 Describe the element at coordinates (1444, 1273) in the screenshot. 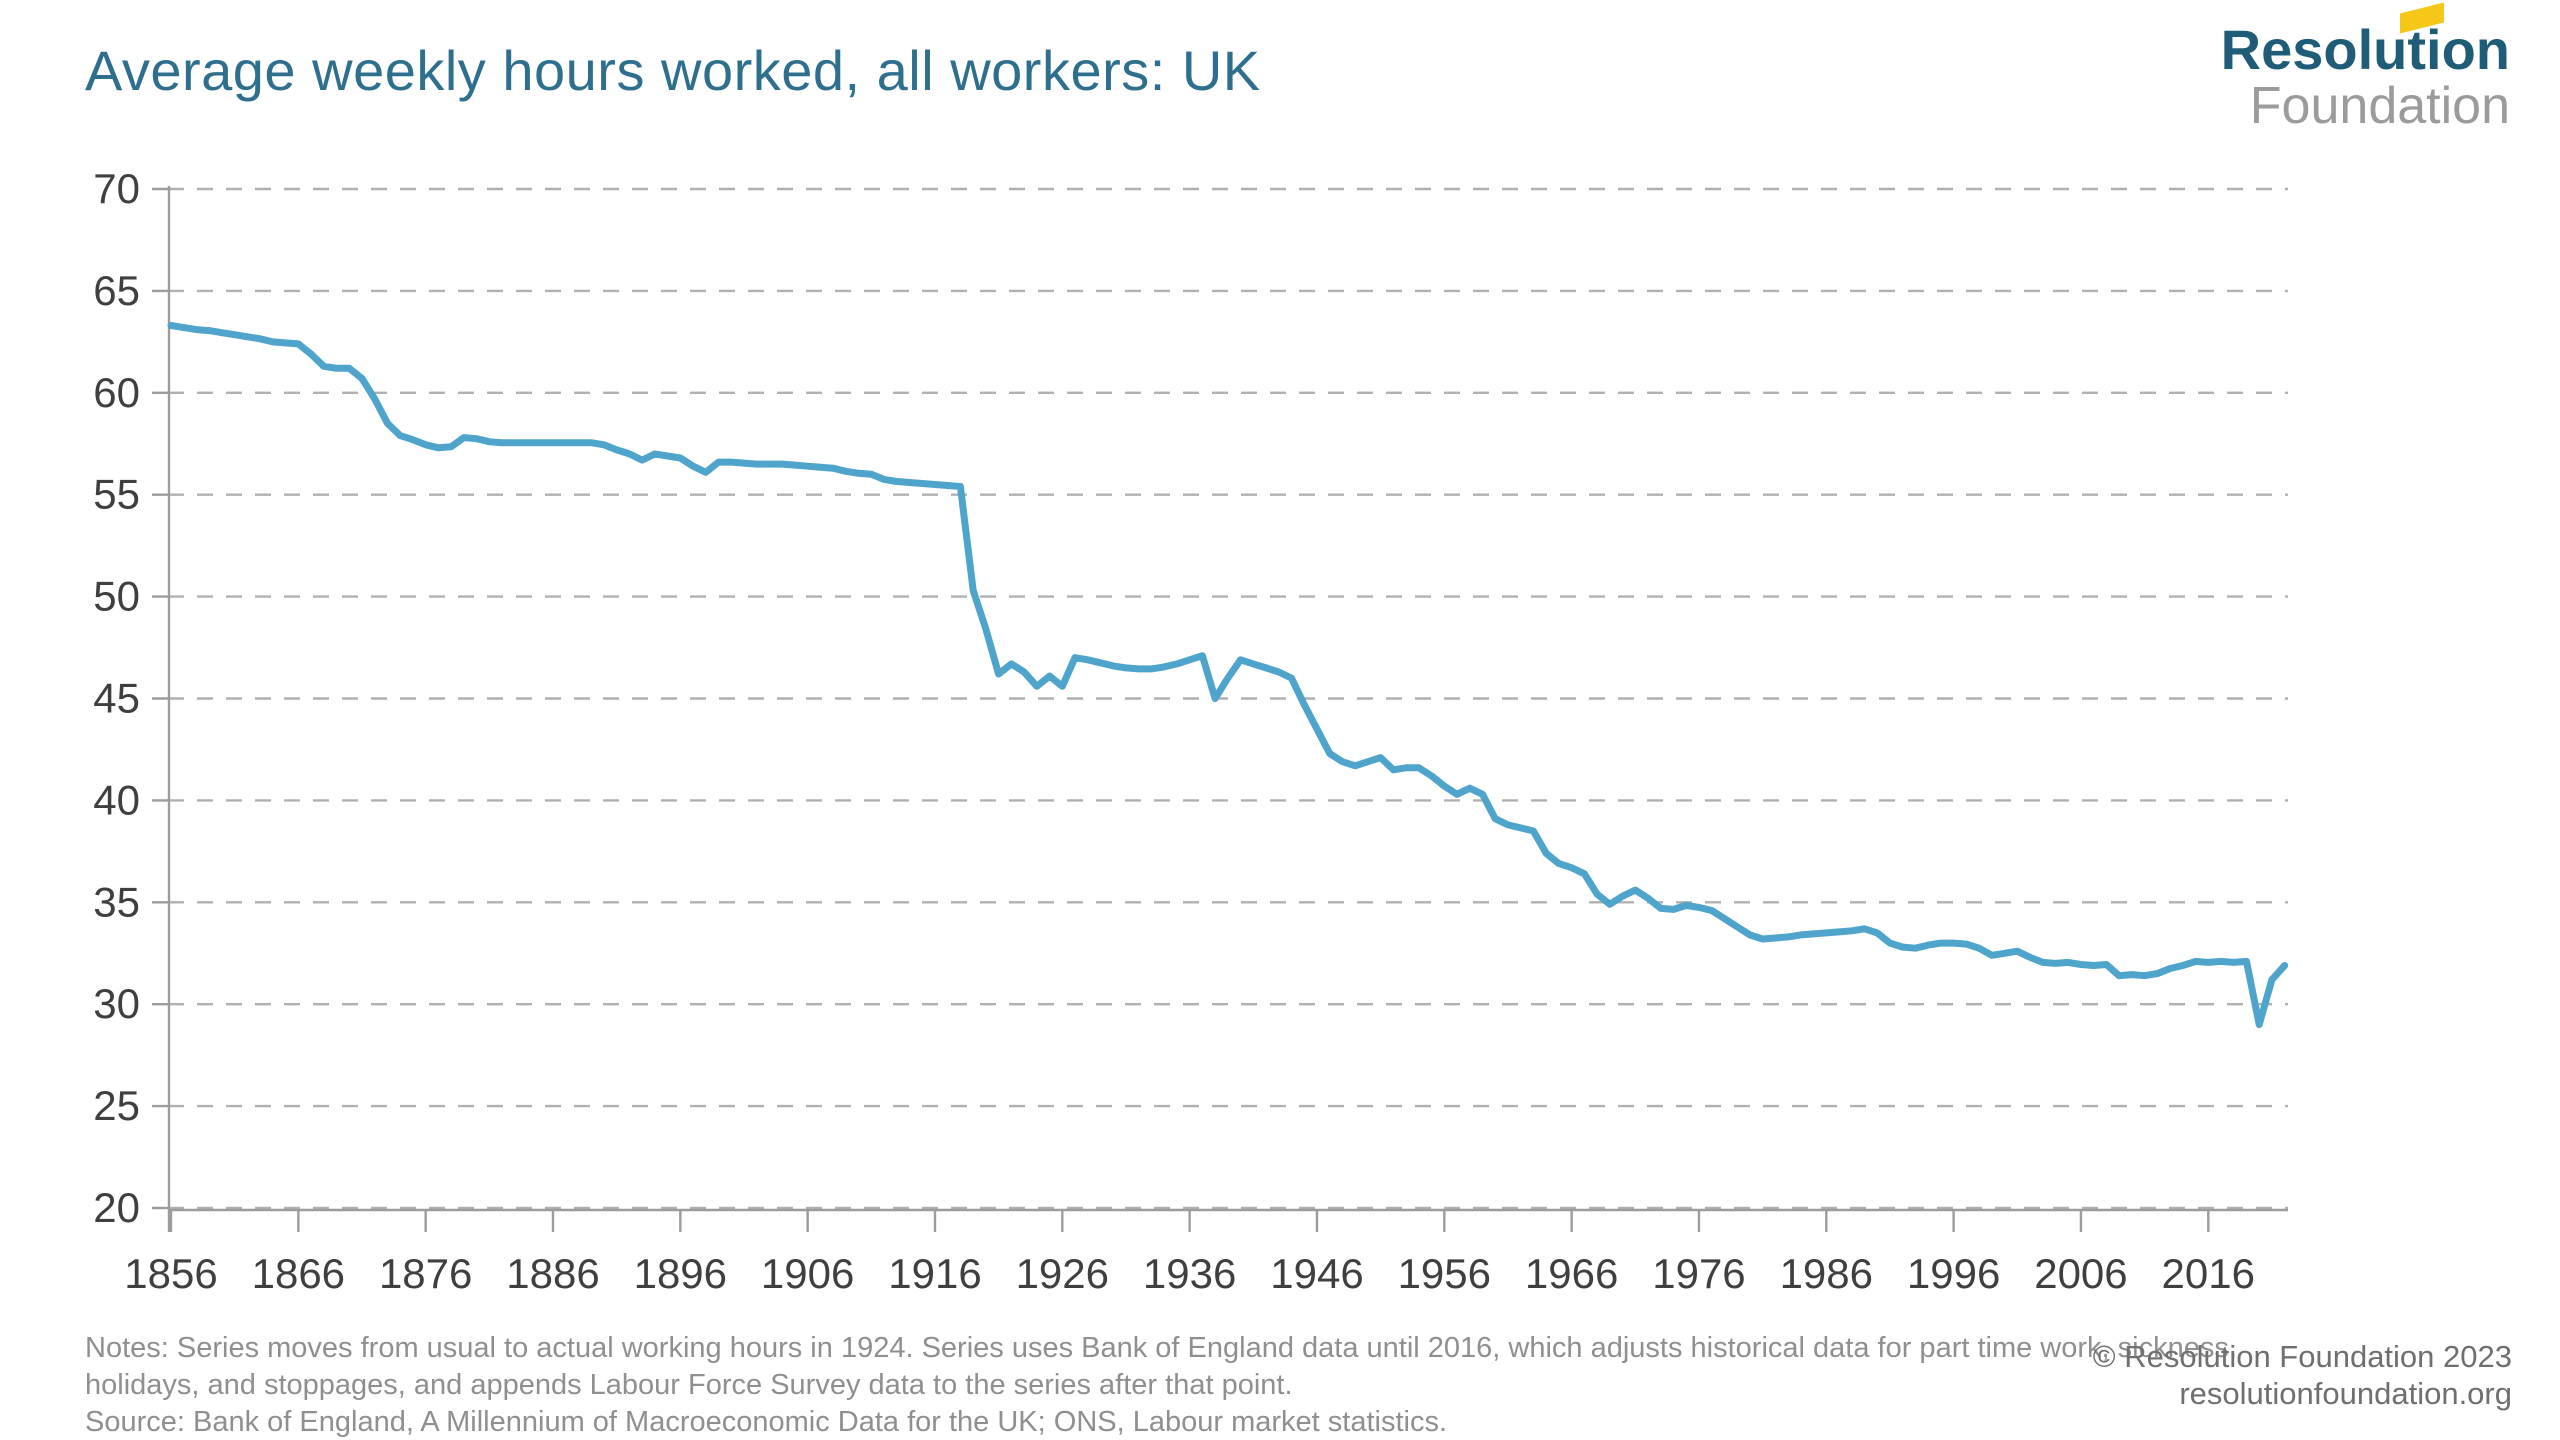

I see `x-tick-label-1956: 1956` at that location.